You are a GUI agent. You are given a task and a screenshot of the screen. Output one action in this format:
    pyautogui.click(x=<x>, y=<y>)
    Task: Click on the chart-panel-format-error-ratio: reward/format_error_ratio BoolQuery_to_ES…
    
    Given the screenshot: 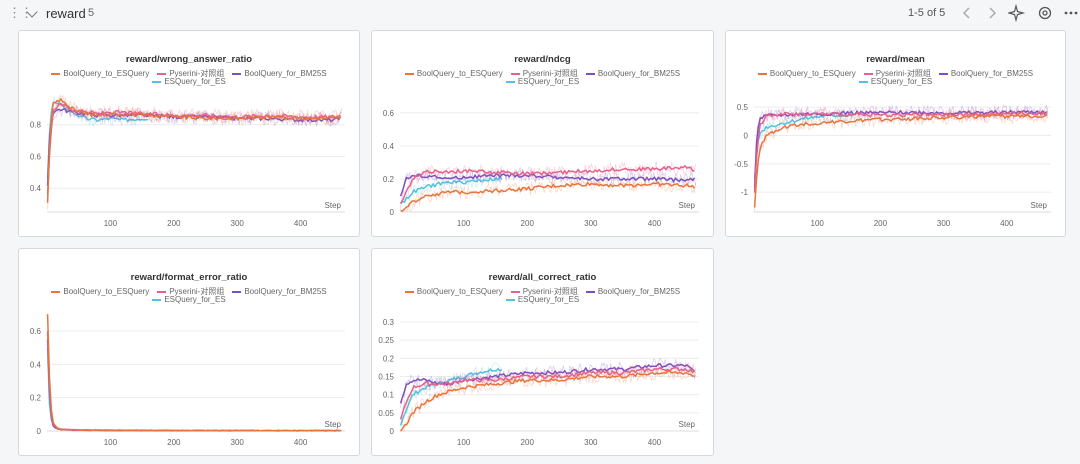 What is the action you would take?
    pyautogui.click(x=189, y=352)
    